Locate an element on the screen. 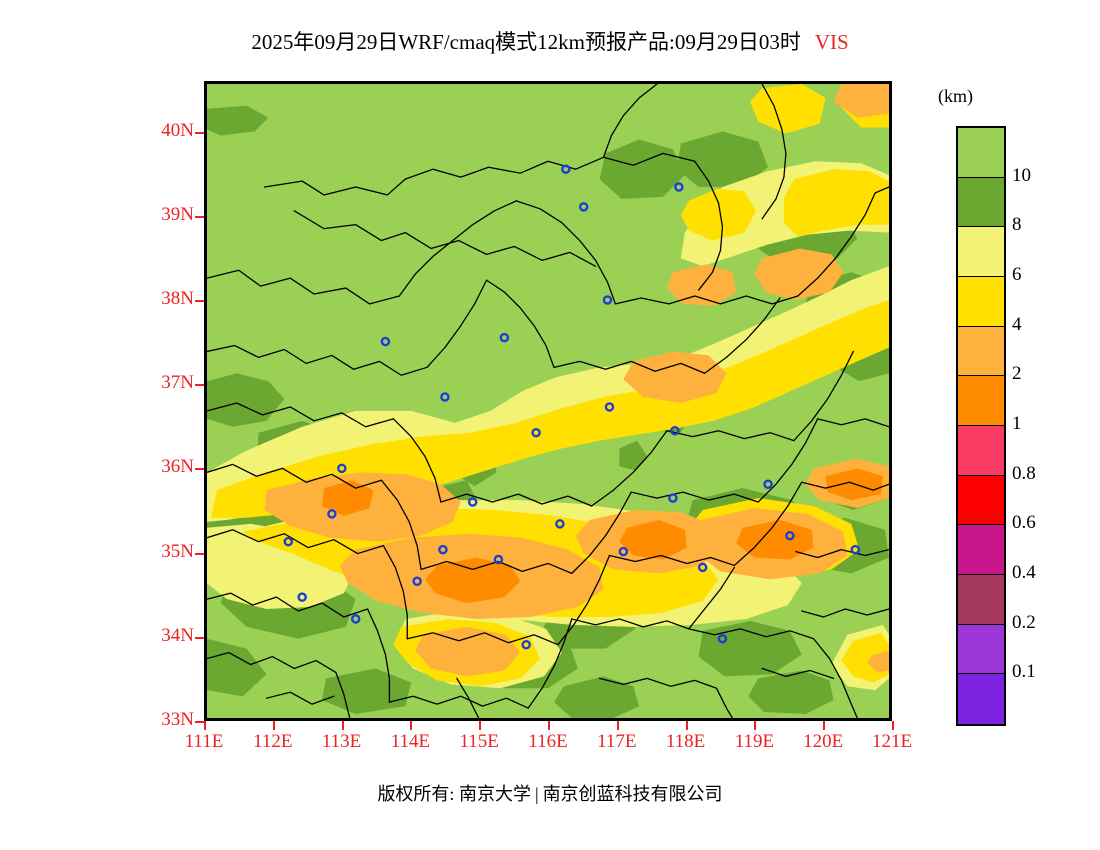 Image resolution: width=1100 pixels, height=850 pixels. colorbar is located at coordinates (981, 426).